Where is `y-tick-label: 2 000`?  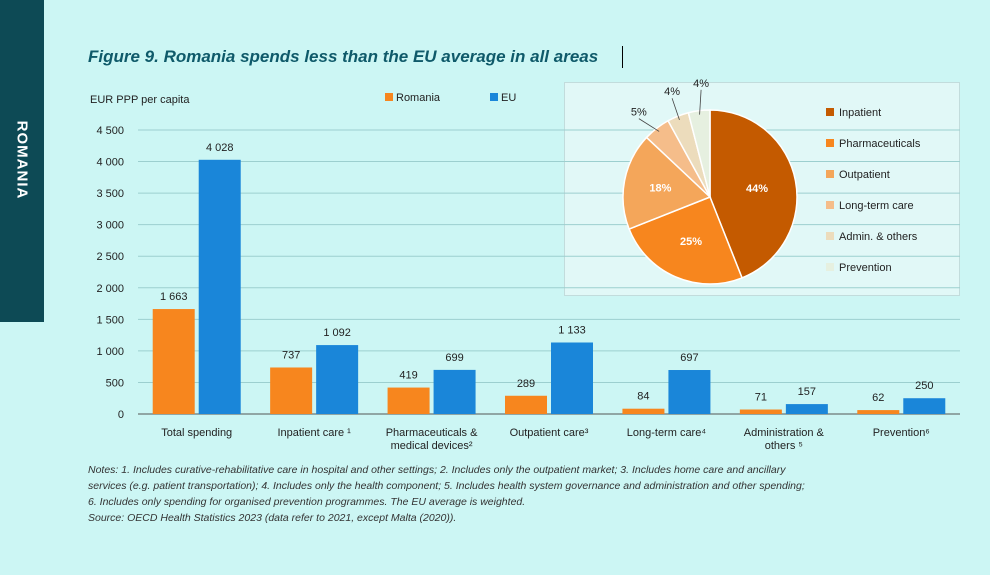
y-tick-label: 2 000 is located at coordinates (110, 289).